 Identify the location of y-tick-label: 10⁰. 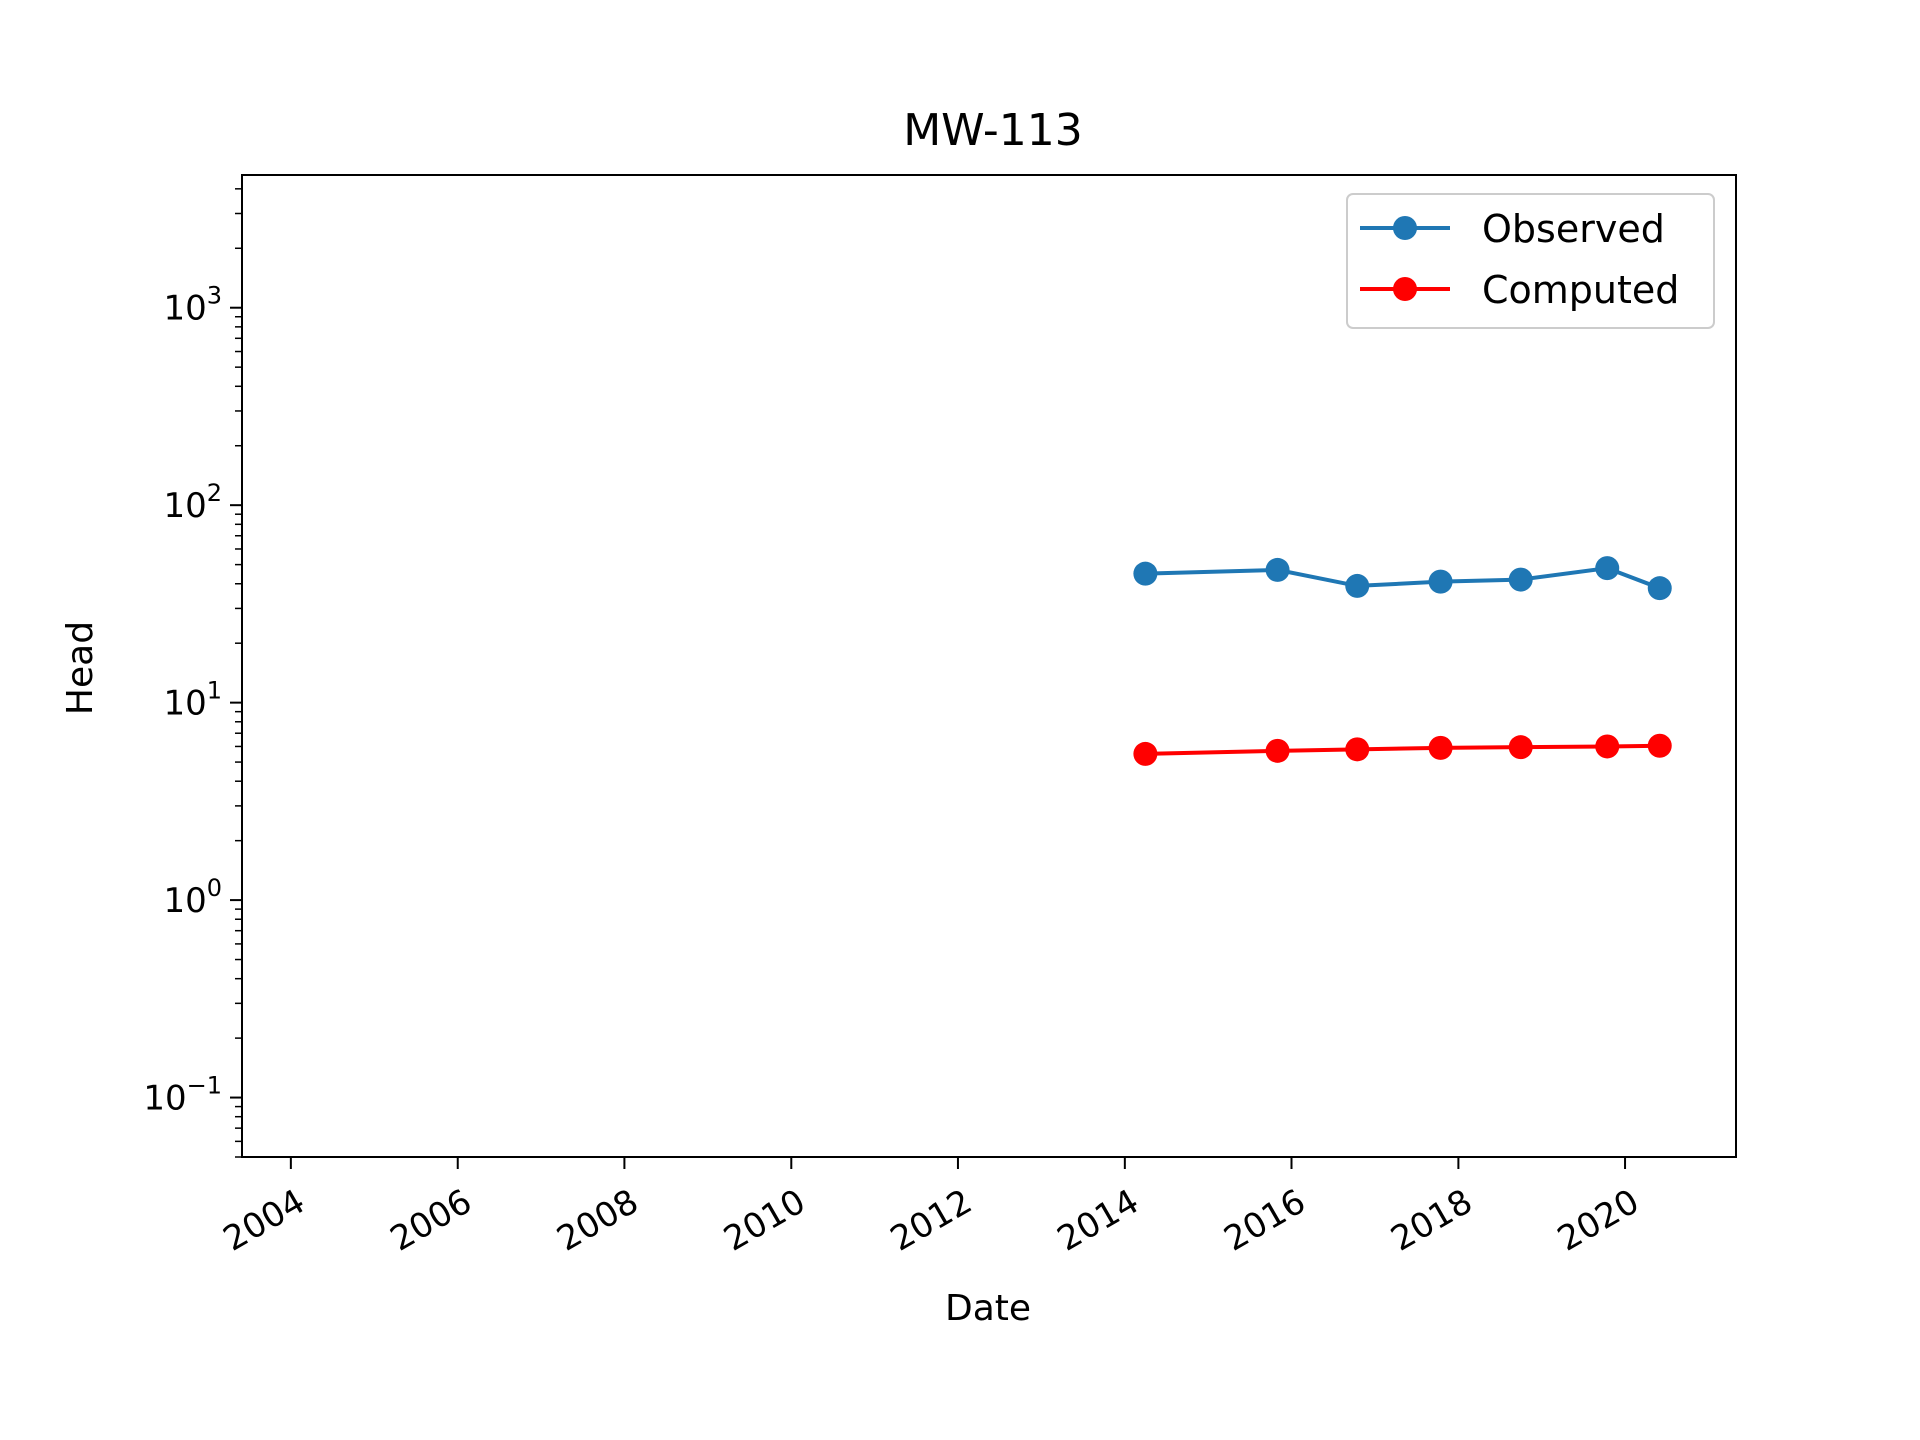
(192, 897).